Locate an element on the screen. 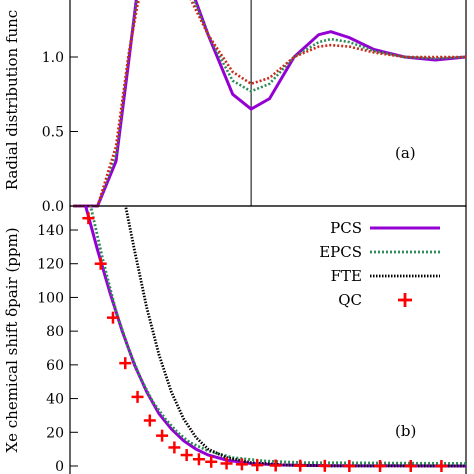  panel-b-y-axis-label-text: Xe chemical shift δpair (ppm) is located at coordinates (12, 339).